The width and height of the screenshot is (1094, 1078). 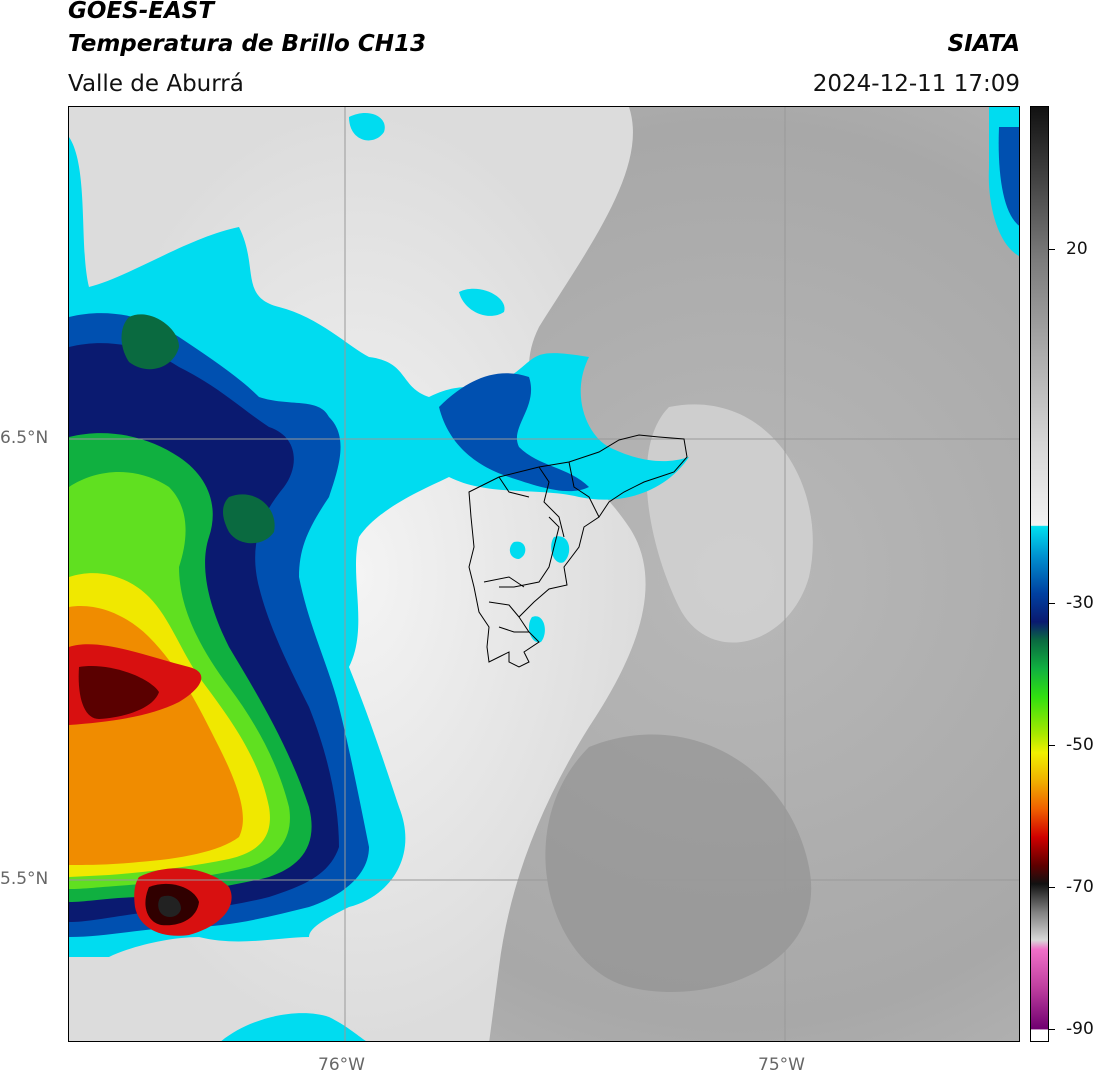 I want to click on lon-label-75w: 75°W, so click(x=781, y=1065).